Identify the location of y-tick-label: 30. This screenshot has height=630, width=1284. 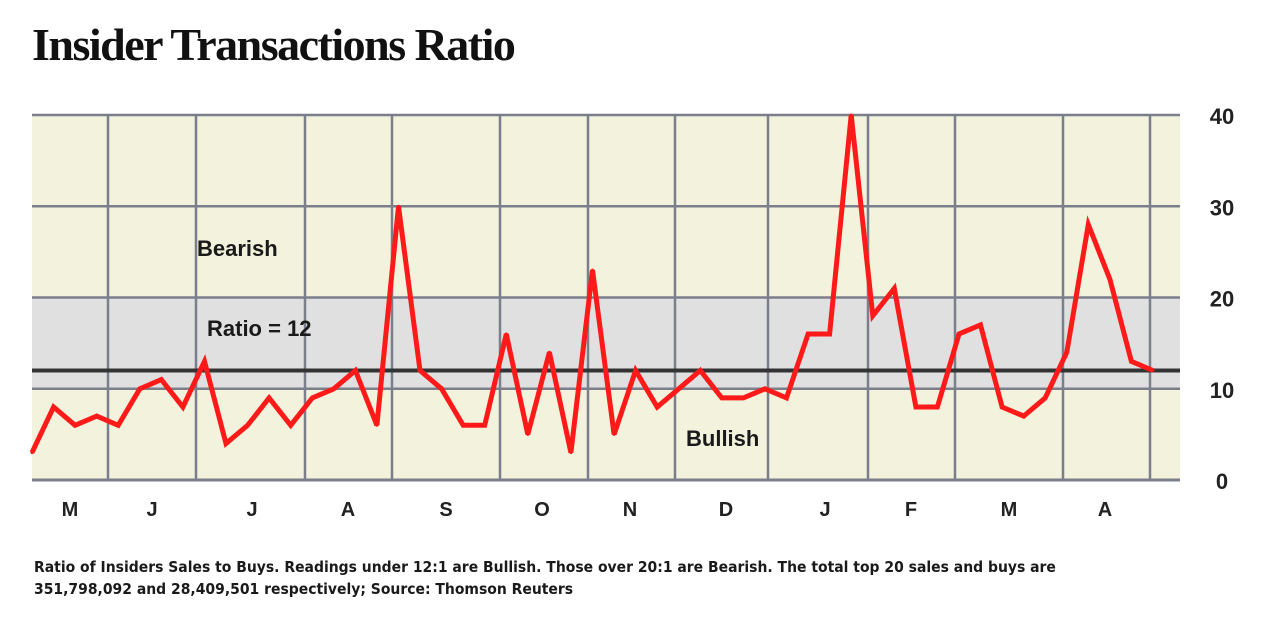
(1222, 207).